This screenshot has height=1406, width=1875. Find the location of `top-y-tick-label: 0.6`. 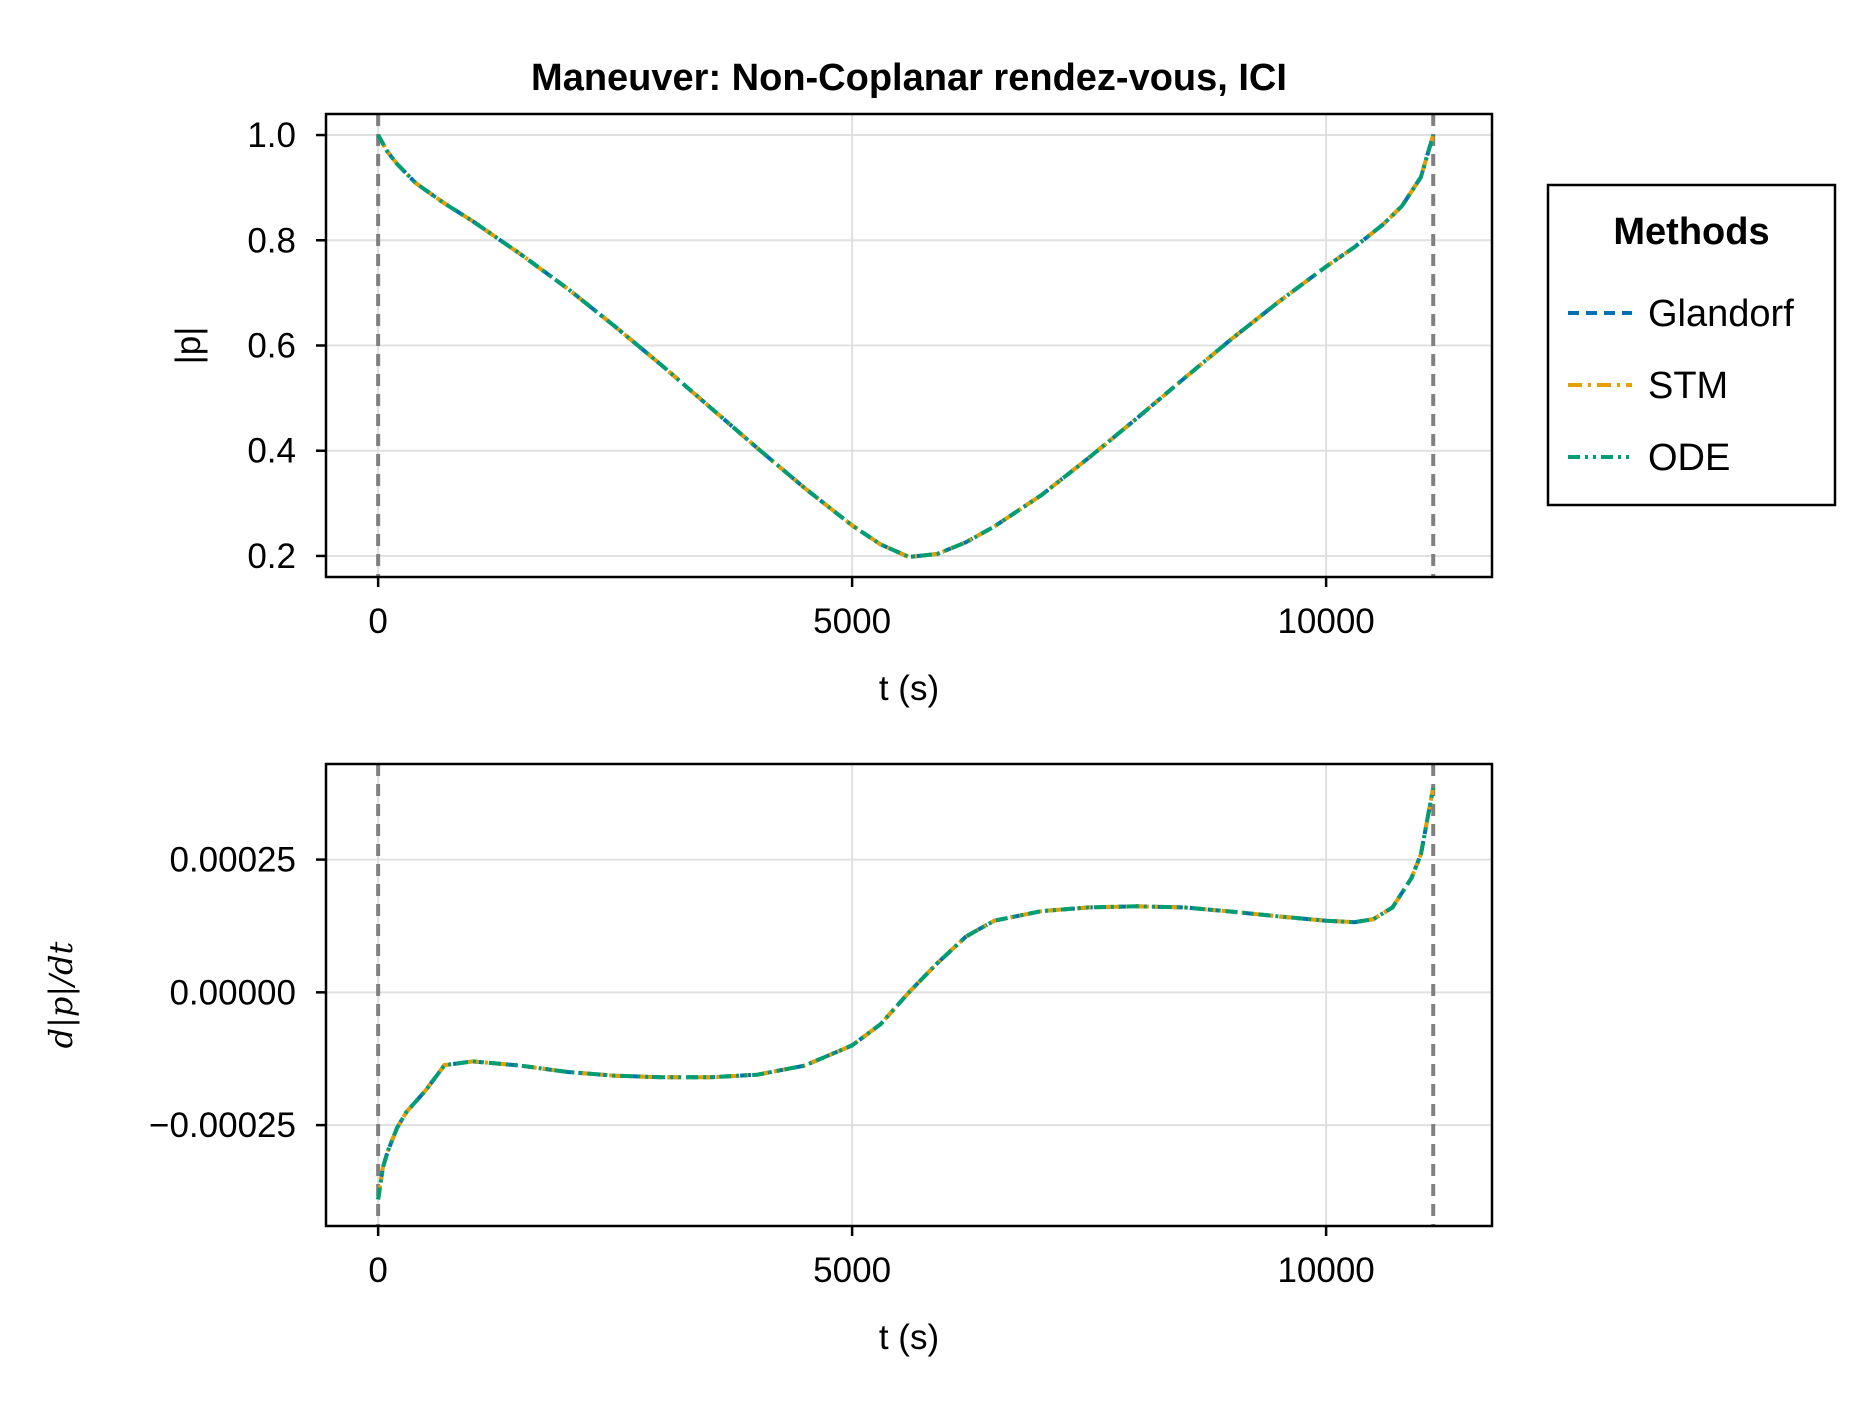

top-y-tick-label: 0.6 is located at coordinates (271, 346).